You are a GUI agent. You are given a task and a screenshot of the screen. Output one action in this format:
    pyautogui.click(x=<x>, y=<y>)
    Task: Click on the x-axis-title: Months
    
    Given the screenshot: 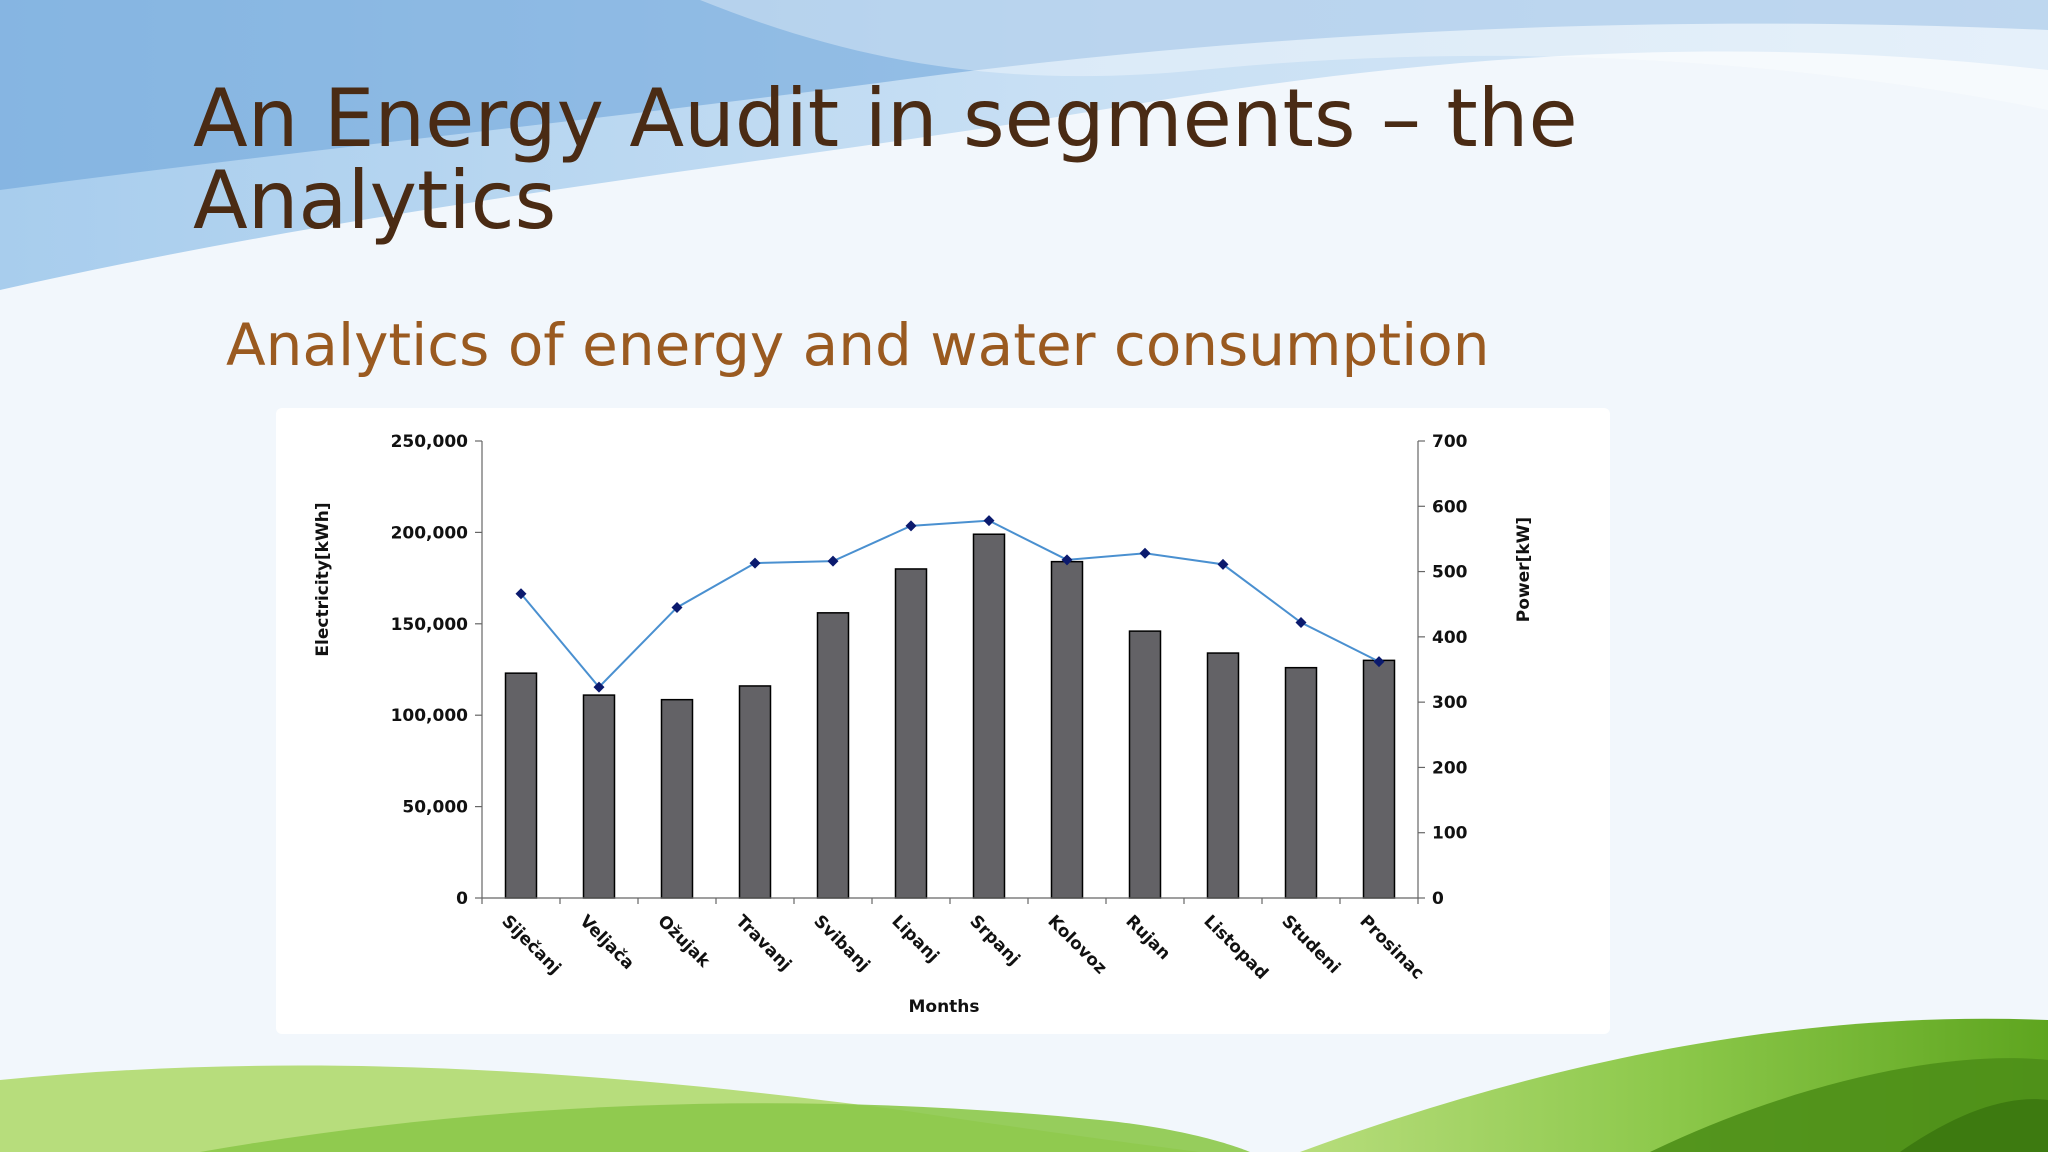 What is the action you would take?
    pyautogui.click(x=943, y=1007)
    